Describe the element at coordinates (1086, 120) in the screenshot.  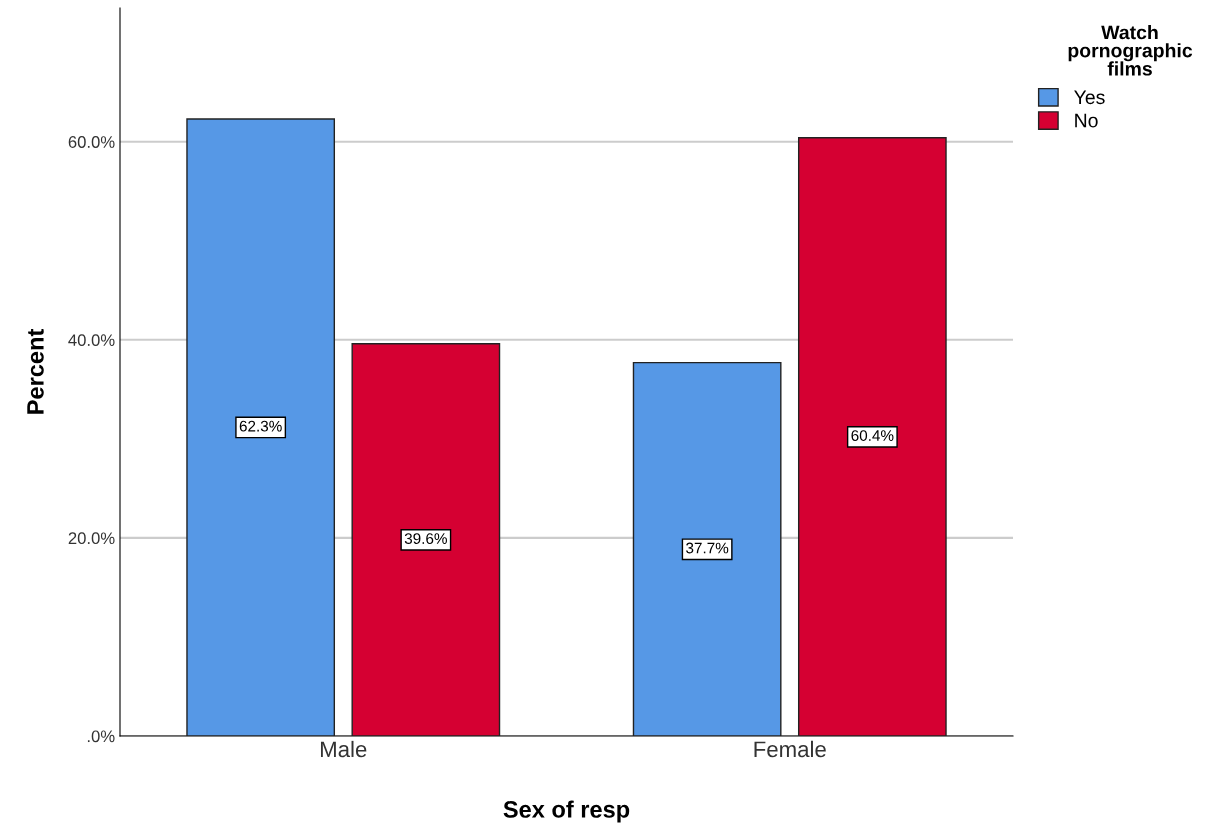
I see `legend-label: No` at that location.